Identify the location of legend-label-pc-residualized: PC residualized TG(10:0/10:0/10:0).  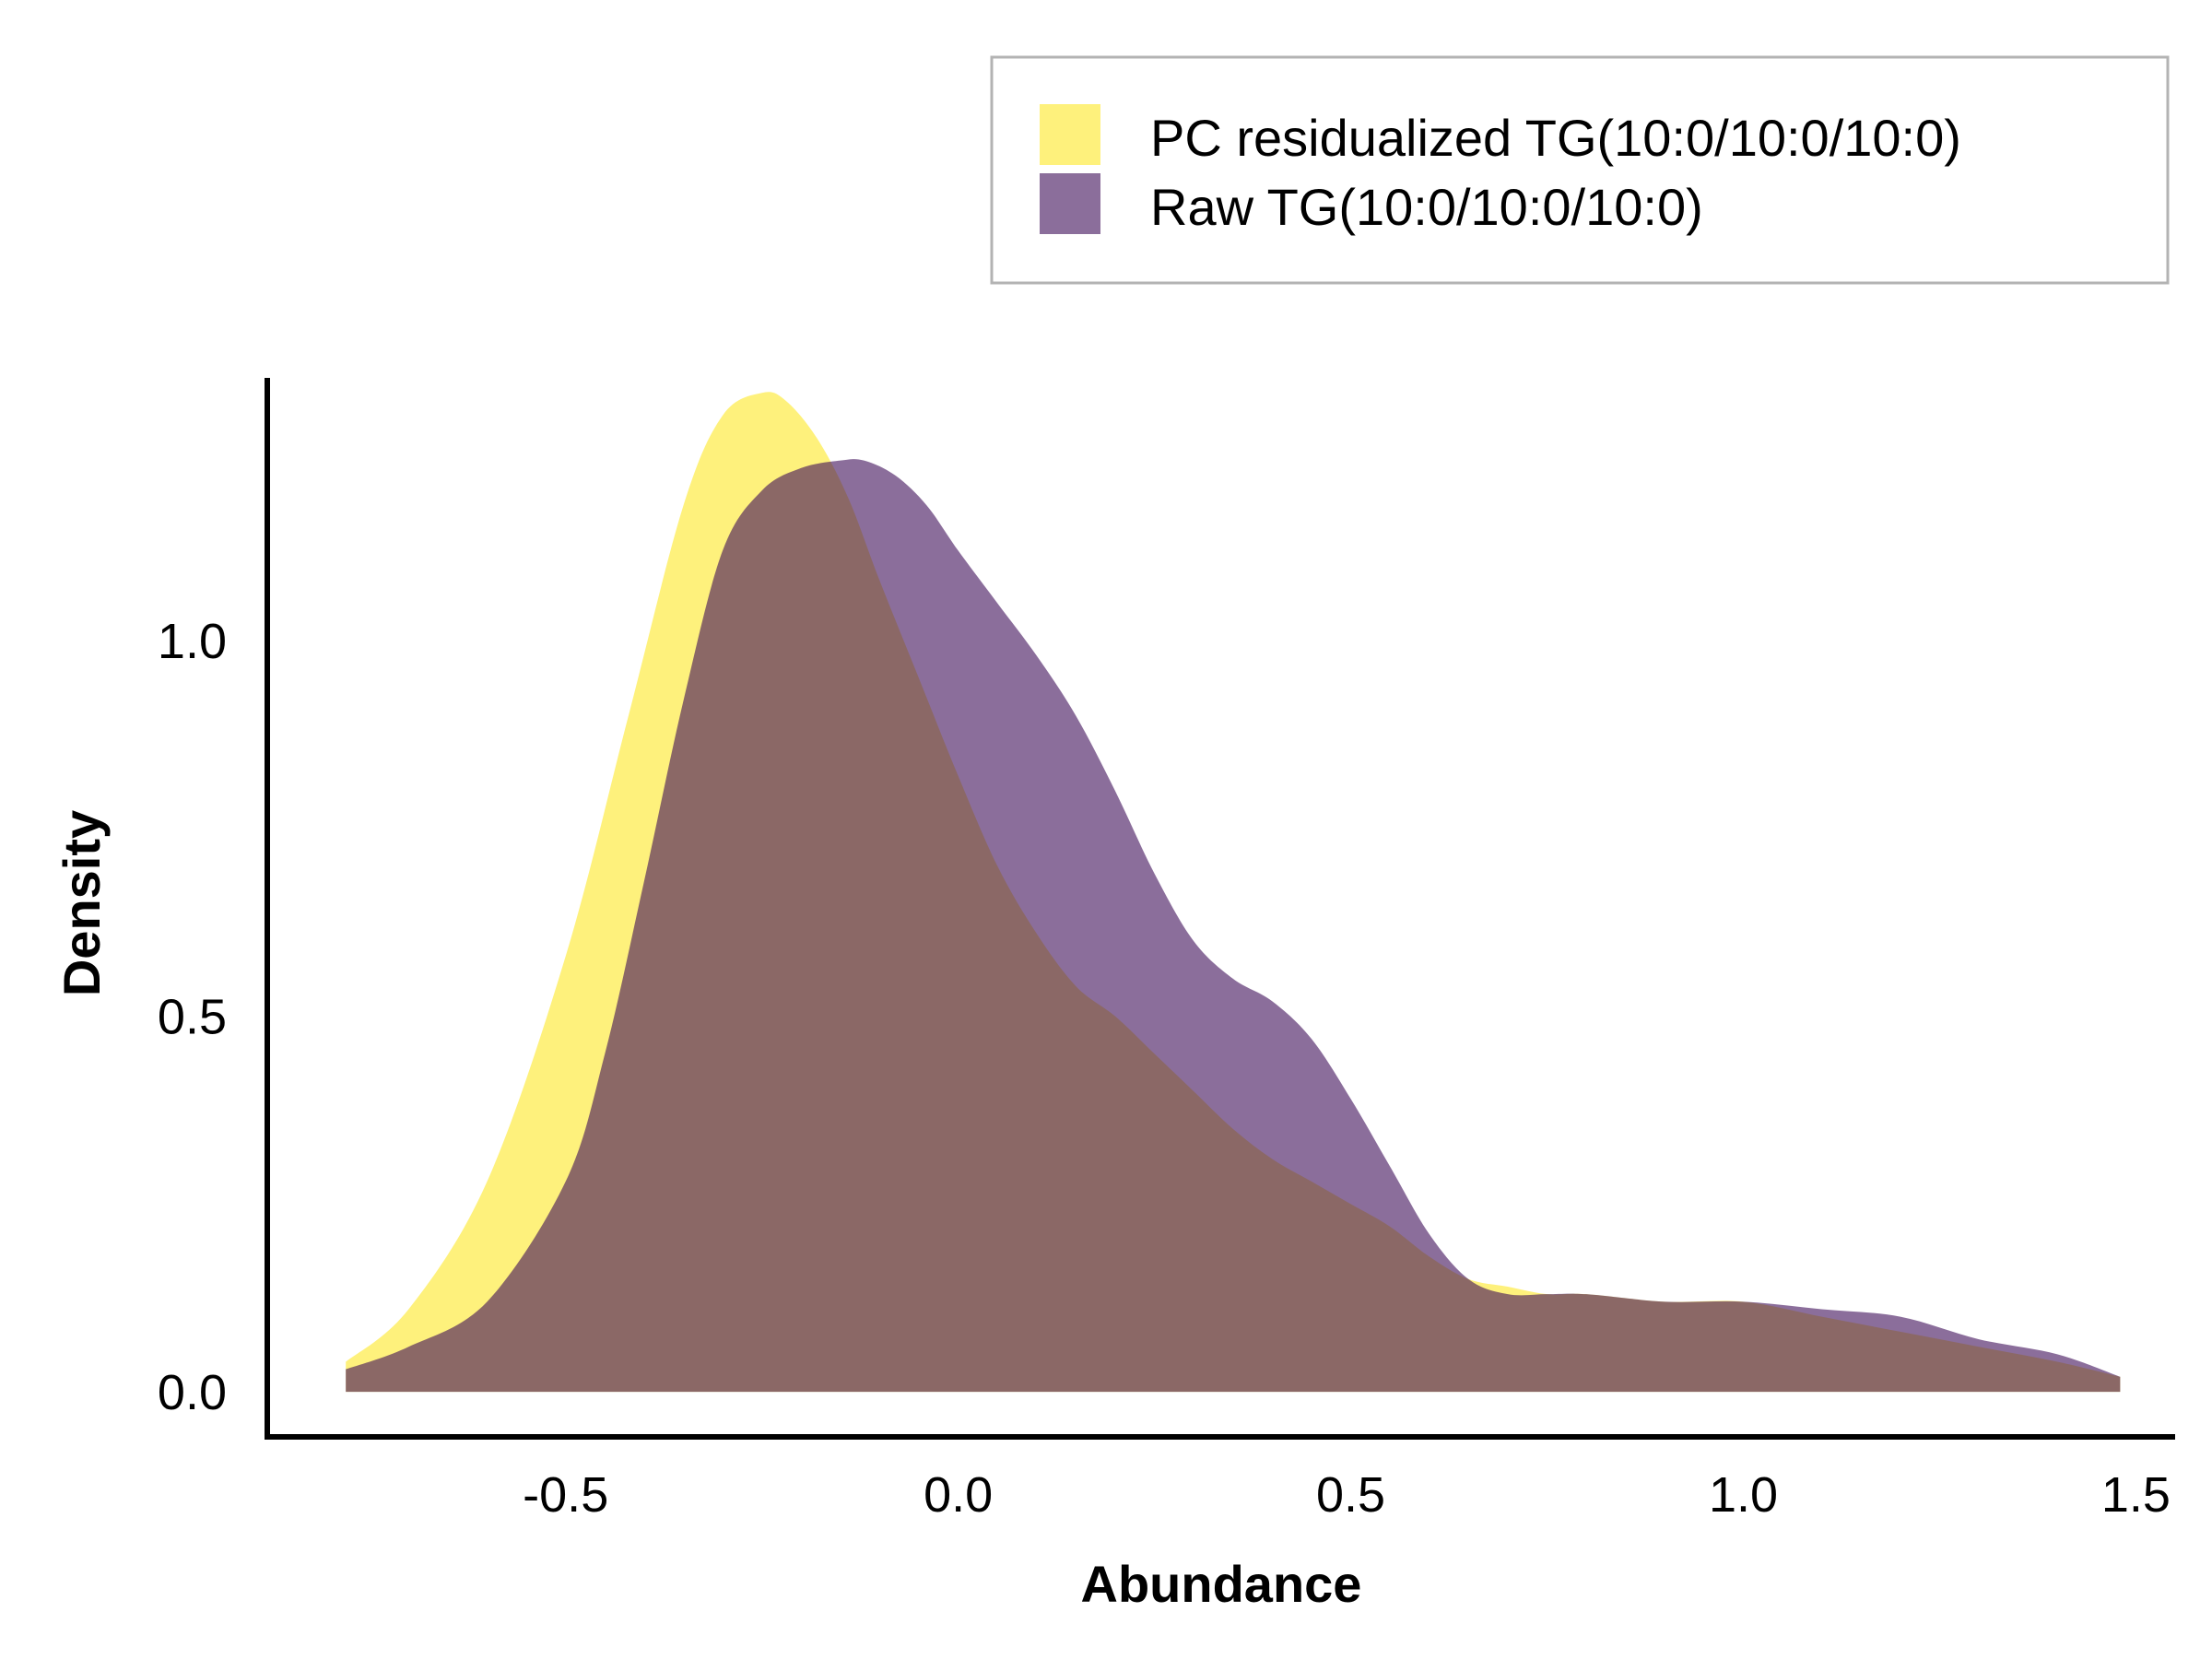
(1555, 138).